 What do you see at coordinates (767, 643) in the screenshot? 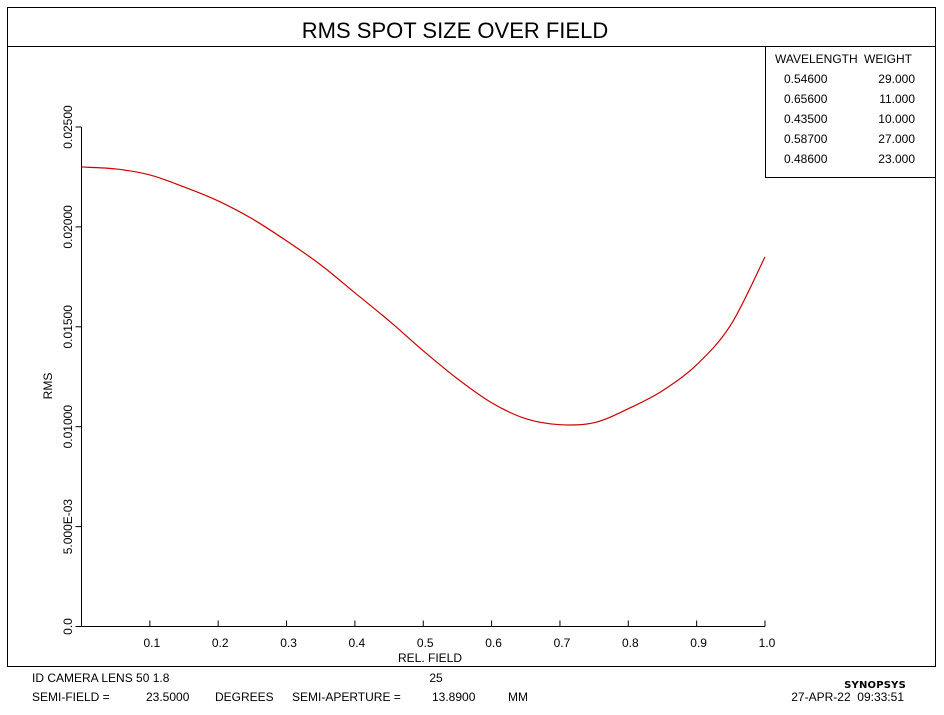
I see `x-tick-label: 1.0` at bounding box center [767, 643].